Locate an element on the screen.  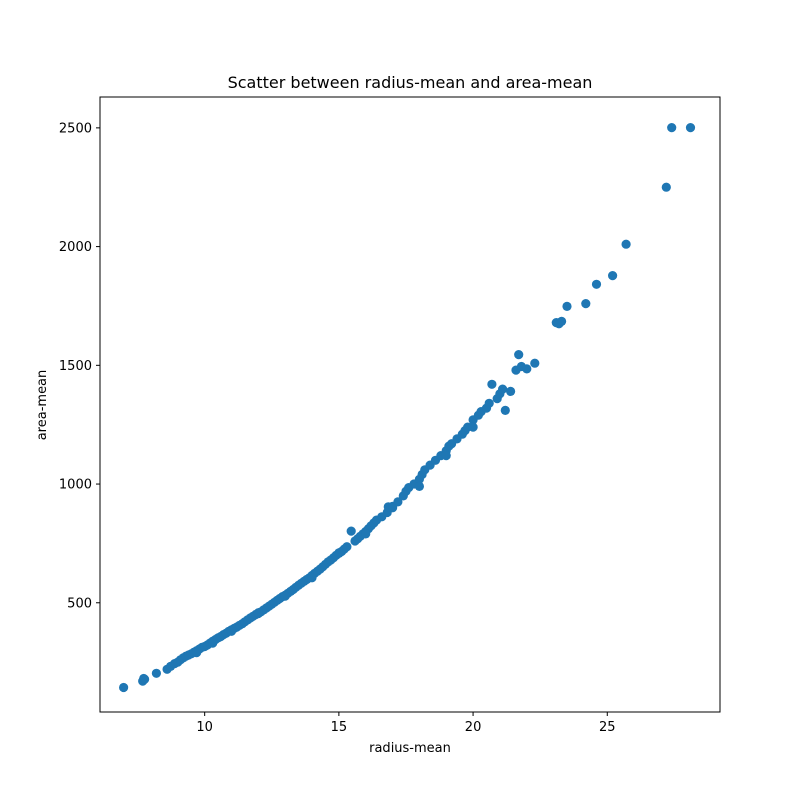
y-axis-label: area-mean is located at coordinates (42, 405).